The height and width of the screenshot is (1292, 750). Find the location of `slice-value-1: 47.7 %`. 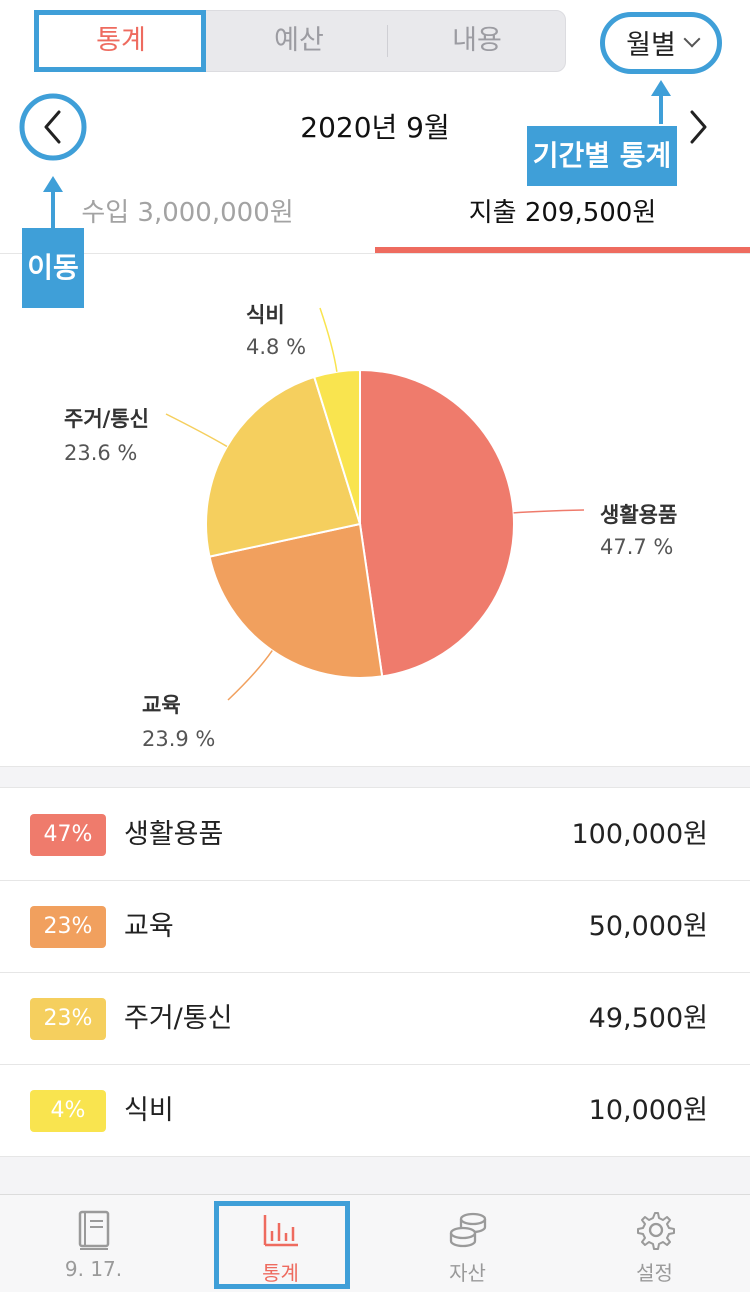

slice-value-1: 47.7 % is located at coordinates (636, 547).